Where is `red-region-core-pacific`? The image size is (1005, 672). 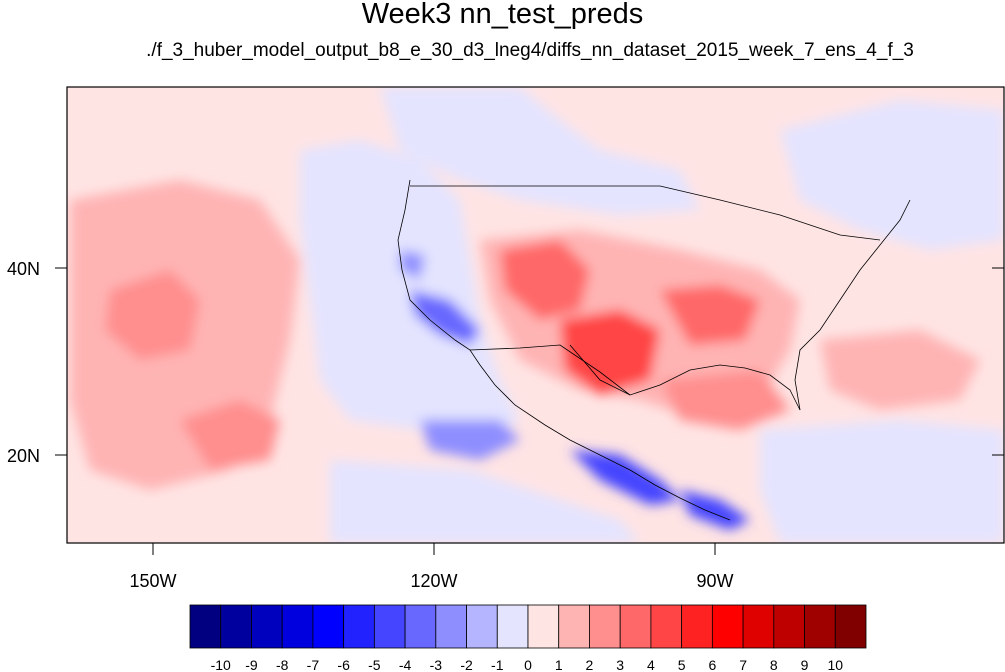 red-region-core-pacific is located at coordinates (152, 315).